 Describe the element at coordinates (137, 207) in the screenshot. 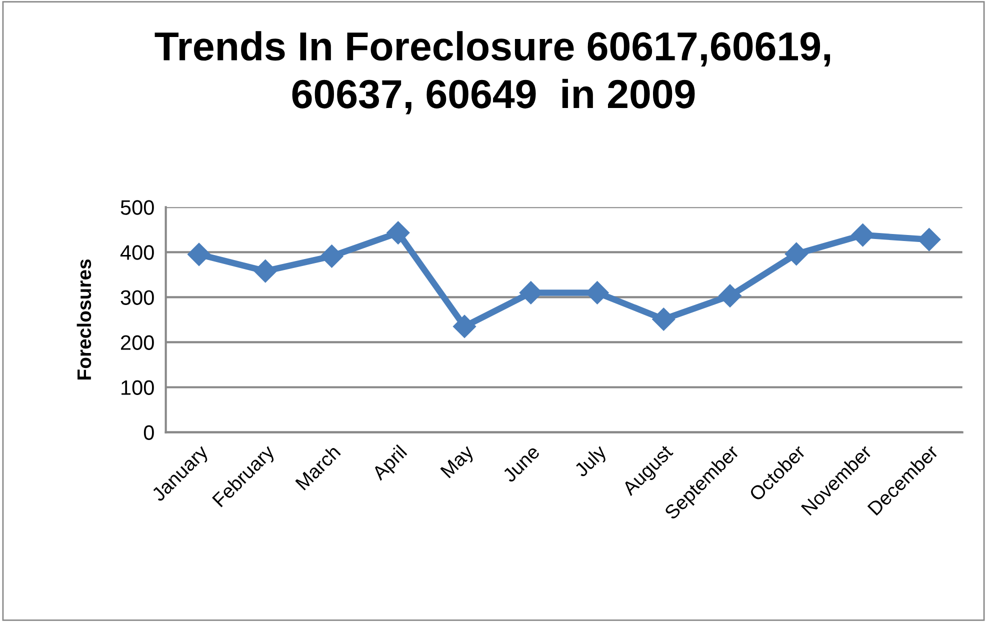

I see `y-tick-label: 500` at that location.